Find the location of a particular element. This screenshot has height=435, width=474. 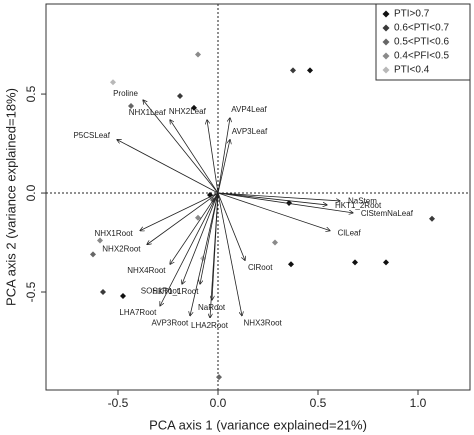

loading-label: ClRoot is located at coordinates (260, 267).